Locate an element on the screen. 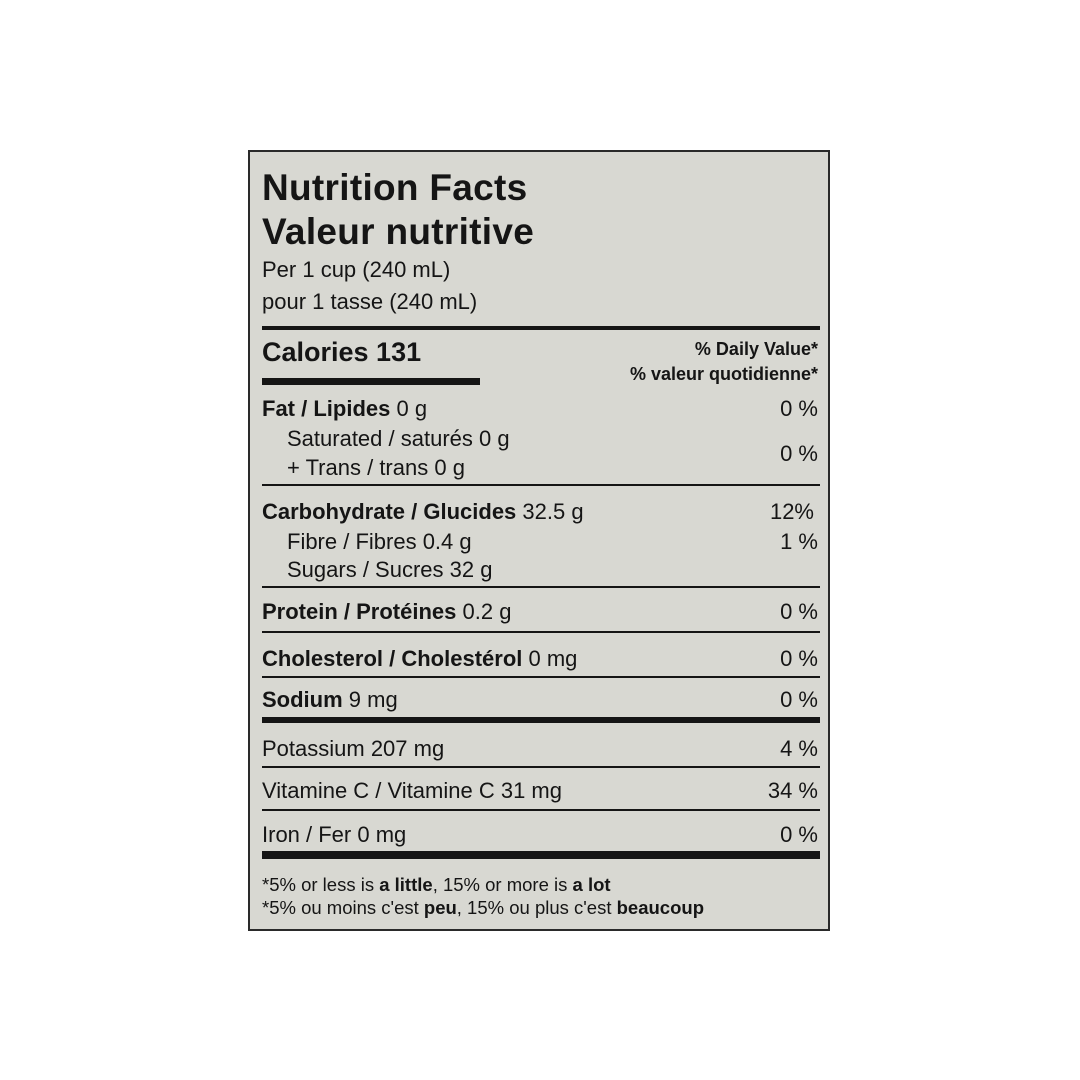 This screenshot has width=1080, height=1080. row-cholesterol: Cholesterol / Cholestérol 0 mg 0 % is located at coordinates (540, 659).